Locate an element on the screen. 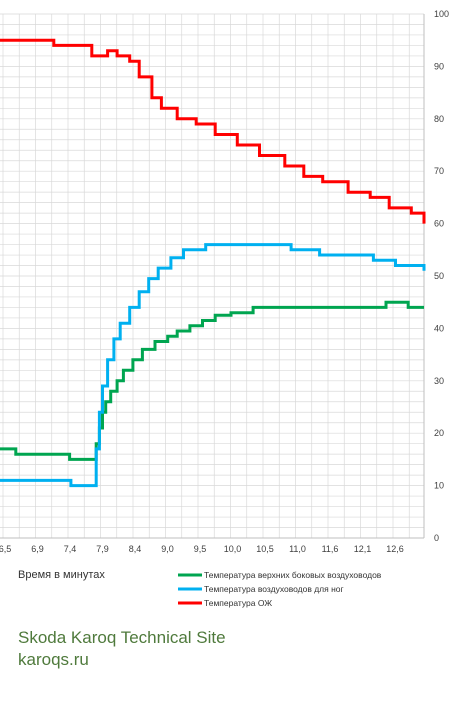 The height and width of the screenshot is (710, 458). y-axis: 0 10 20 30 40 50 60 70 80 90 100 is located at coordinates (441, 276).